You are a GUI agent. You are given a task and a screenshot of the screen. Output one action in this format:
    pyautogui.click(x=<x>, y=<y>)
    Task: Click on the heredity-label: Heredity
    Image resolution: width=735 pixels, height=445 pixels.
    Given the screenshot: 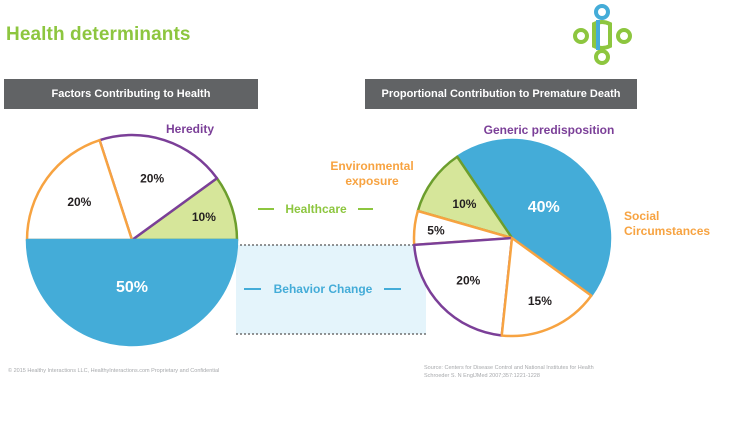 What is the action you would take?
    pyautogui.click(x=190, y=129)
    